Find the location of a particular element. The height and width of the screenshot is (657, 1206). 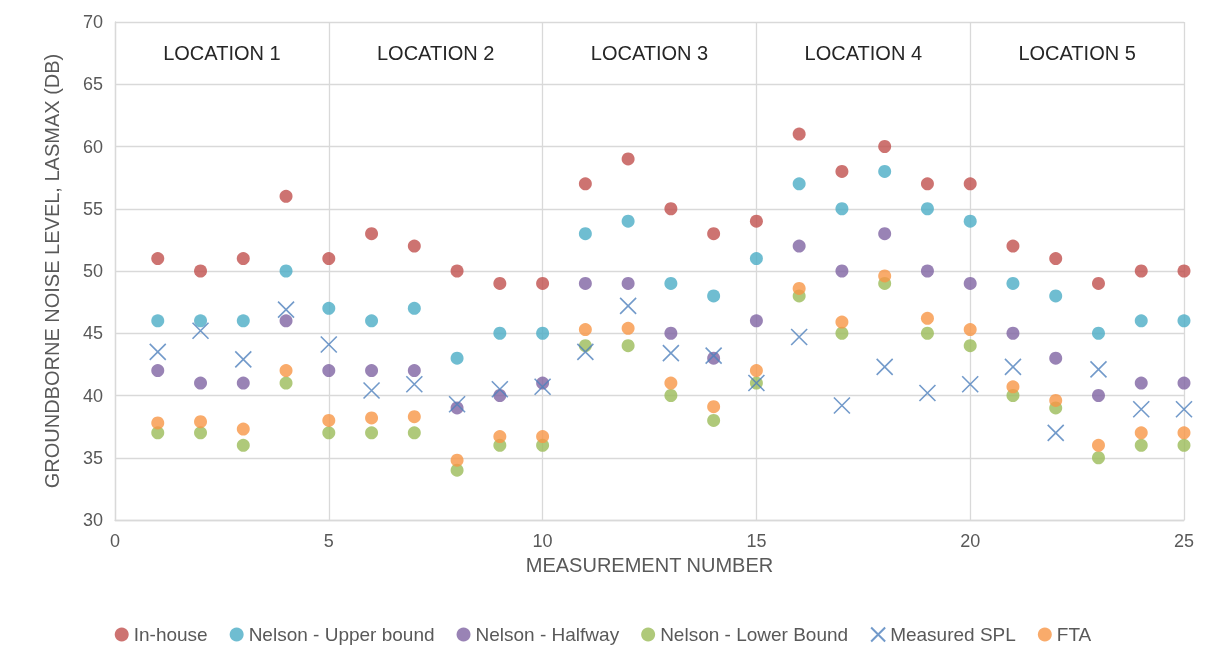

legend-label: Measured SPL is located at coordinates (953, 634).